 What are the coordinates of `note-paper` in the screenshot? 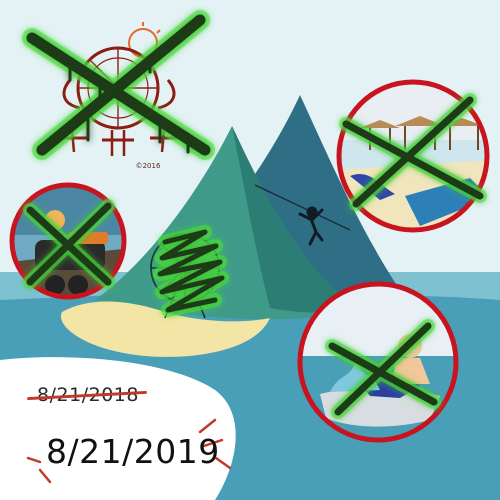 It's located at (118, 428).